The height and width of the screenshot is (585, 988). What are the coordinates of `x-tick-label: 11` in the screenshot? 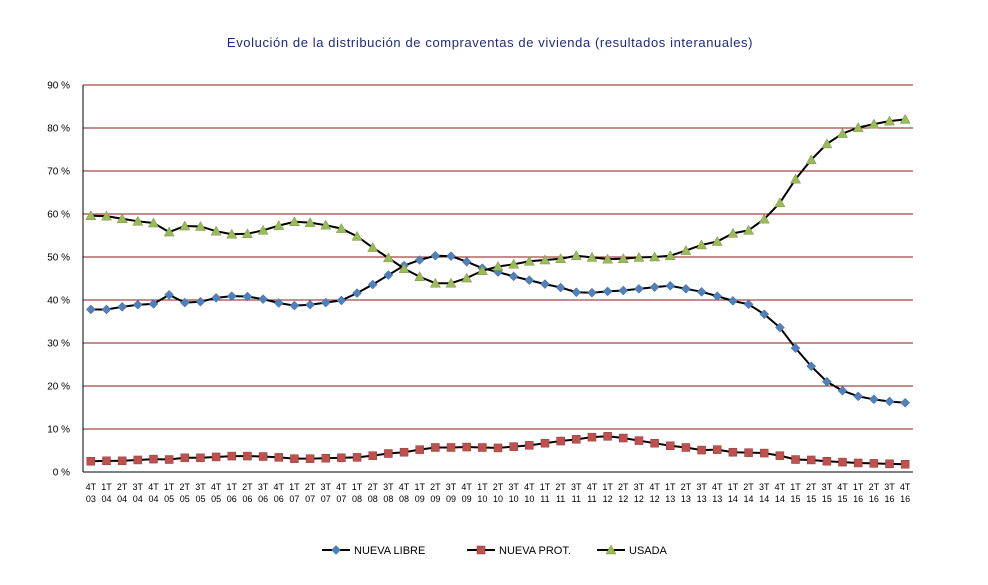 It's located at (576, 499).